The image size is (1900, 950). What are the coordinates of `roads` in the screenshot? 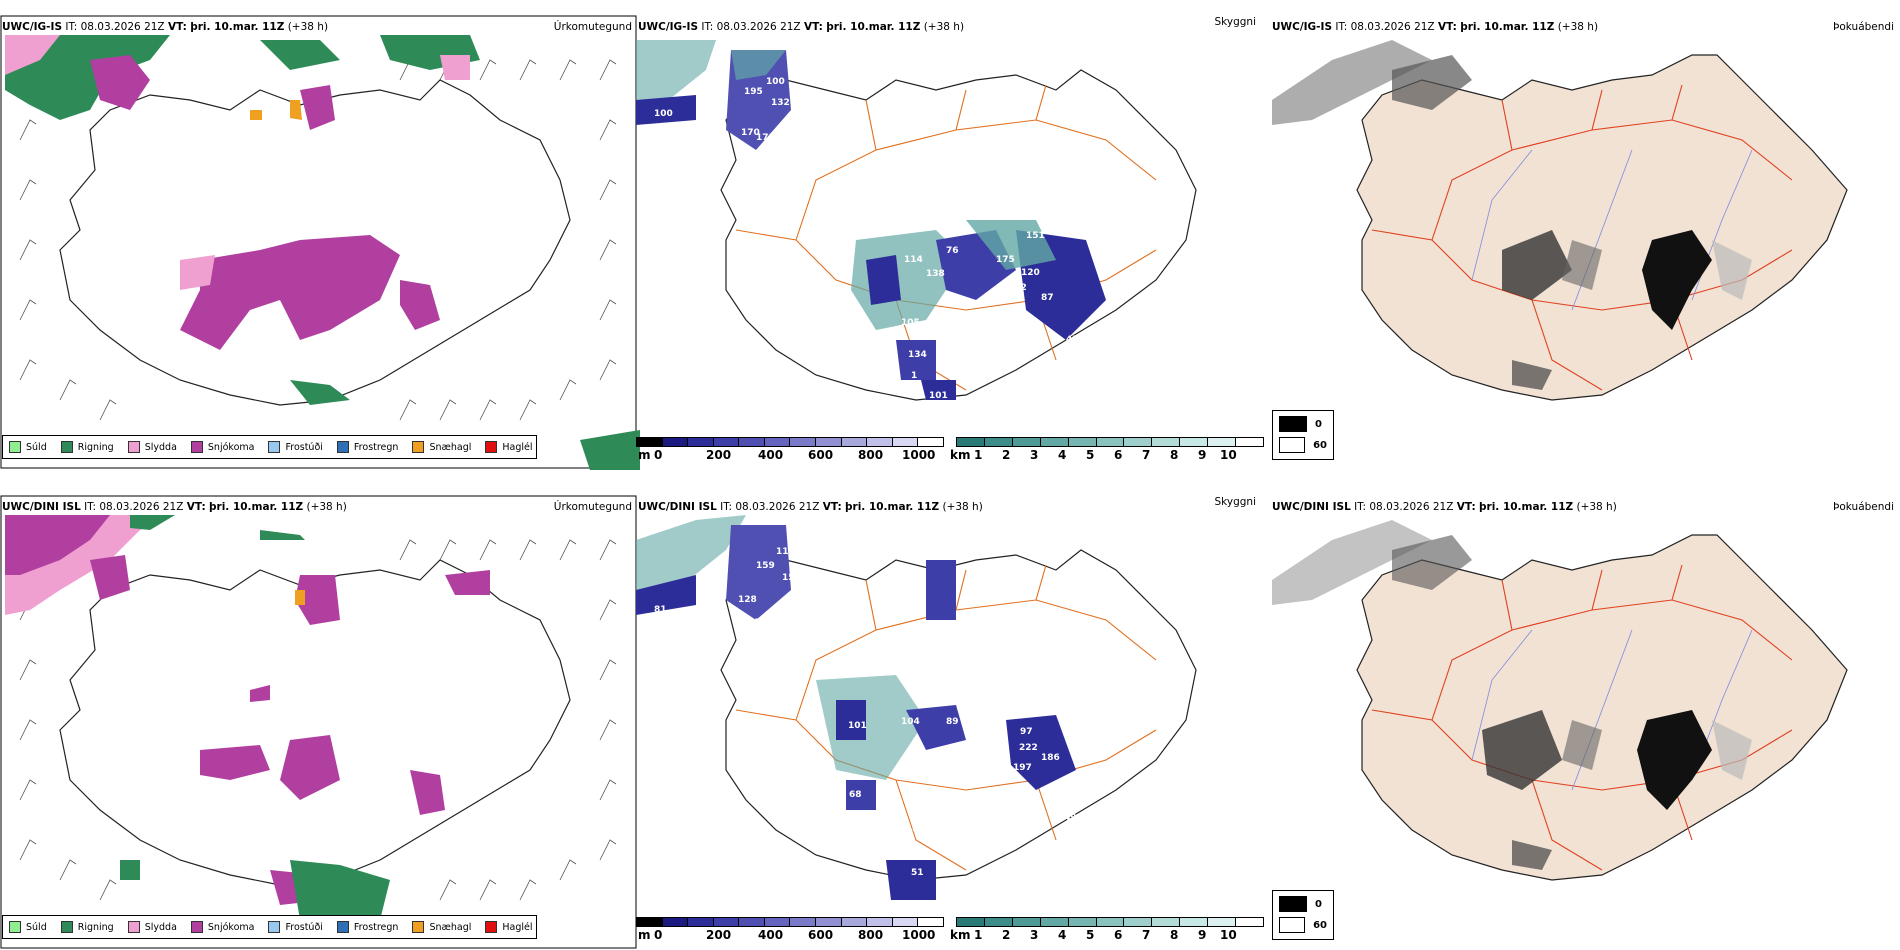 It's located at (946, 237).